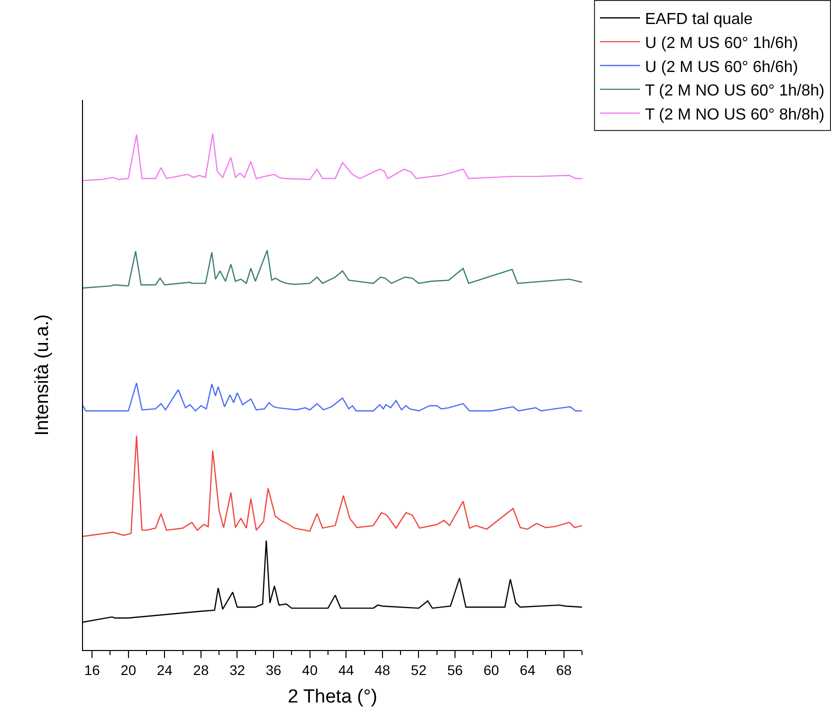  Describe the element at coordinates (455, 670) in the screenshot. I see `x-tick-label: 56` at that location.